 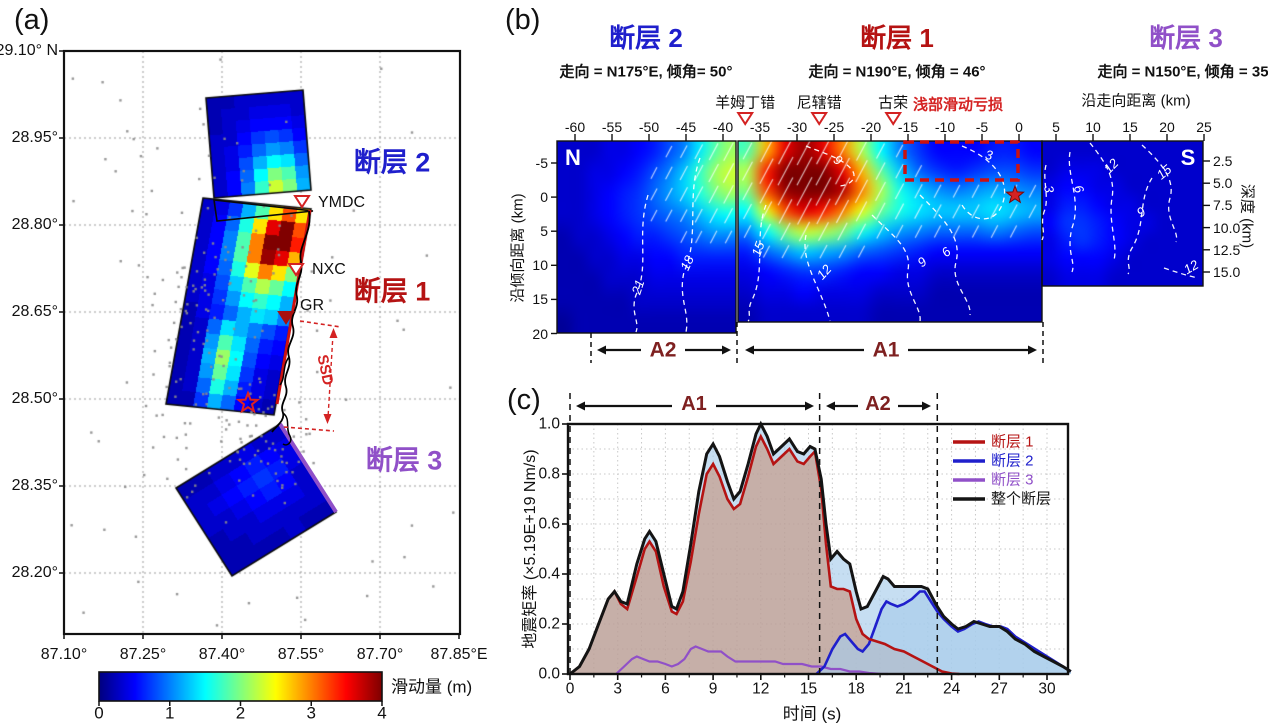 I want to click on arrowhead-down-icon, so click(x=327, y=419).